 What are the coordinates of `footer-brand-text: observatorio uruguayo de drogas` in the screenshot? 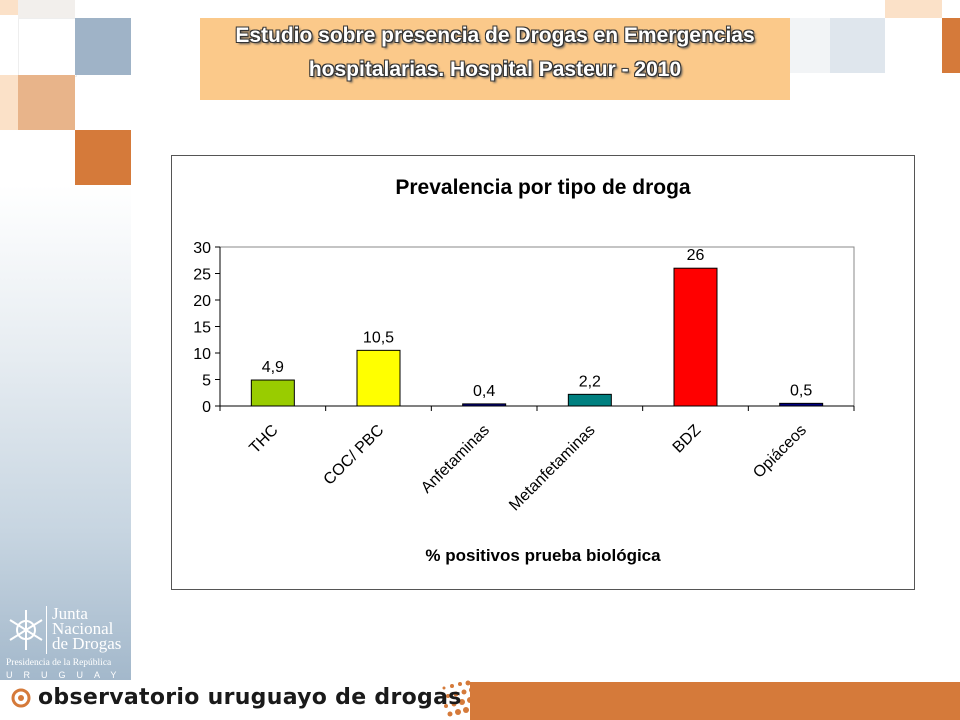 It's located at (250, 697).